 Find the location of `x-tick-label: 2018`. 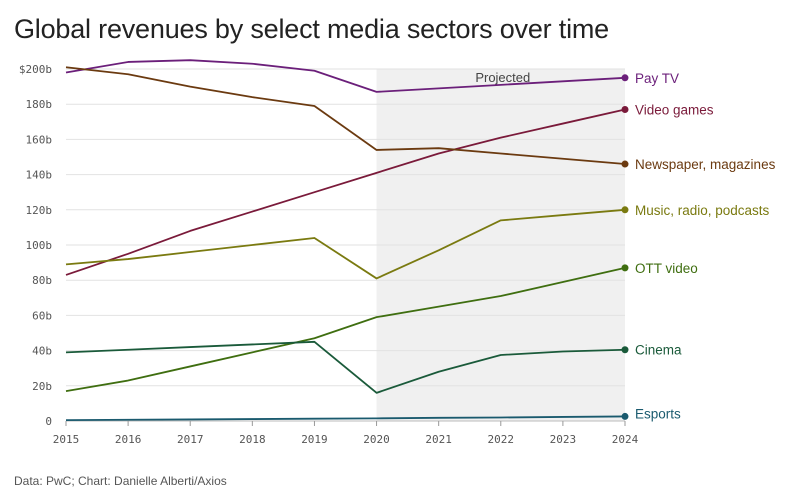

x-tick-label: 2018 is located at coordinates (252, 439).